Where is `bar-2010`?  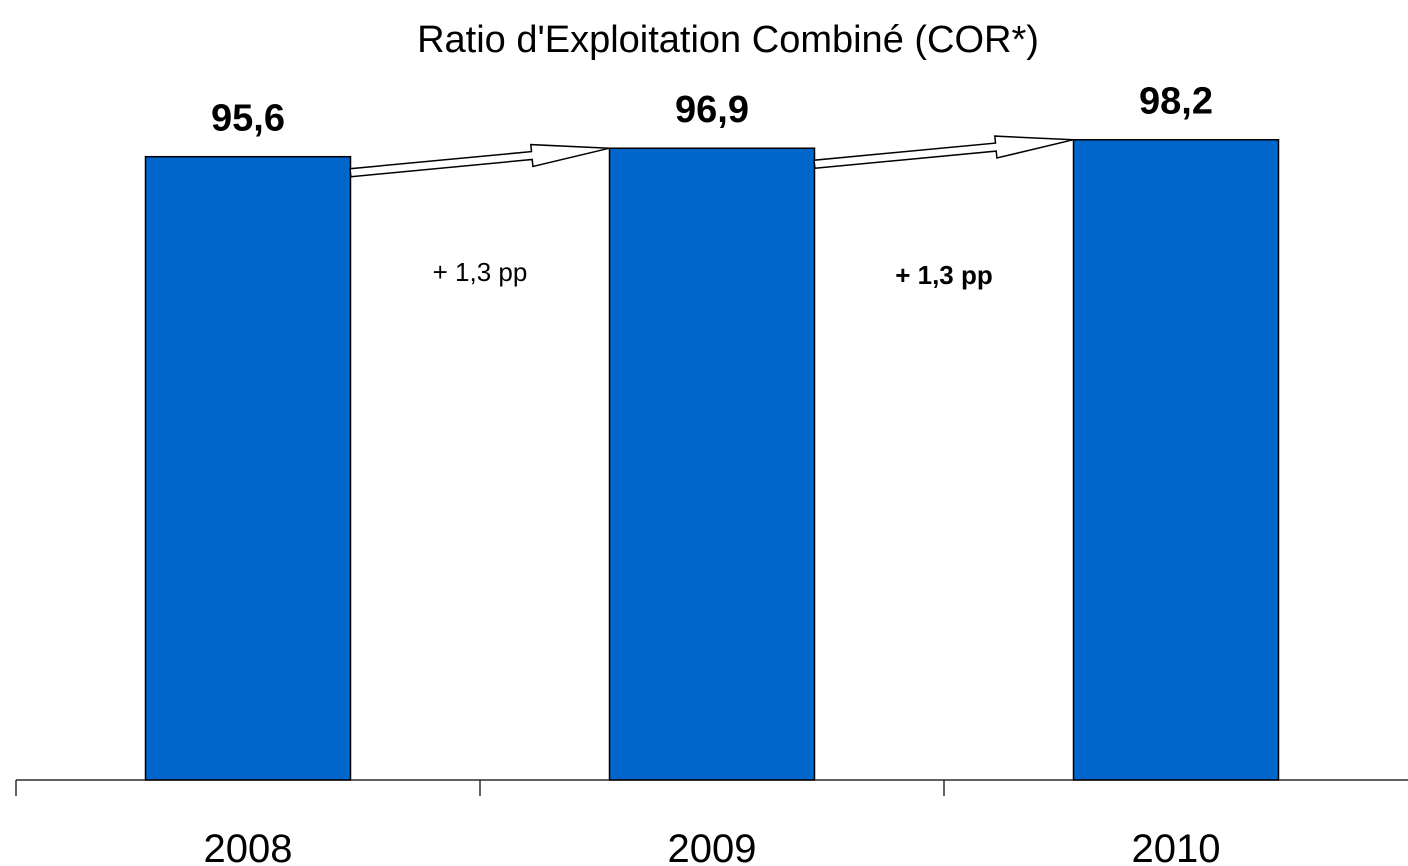 bar-2010 is located at coordinates (1176, 459).